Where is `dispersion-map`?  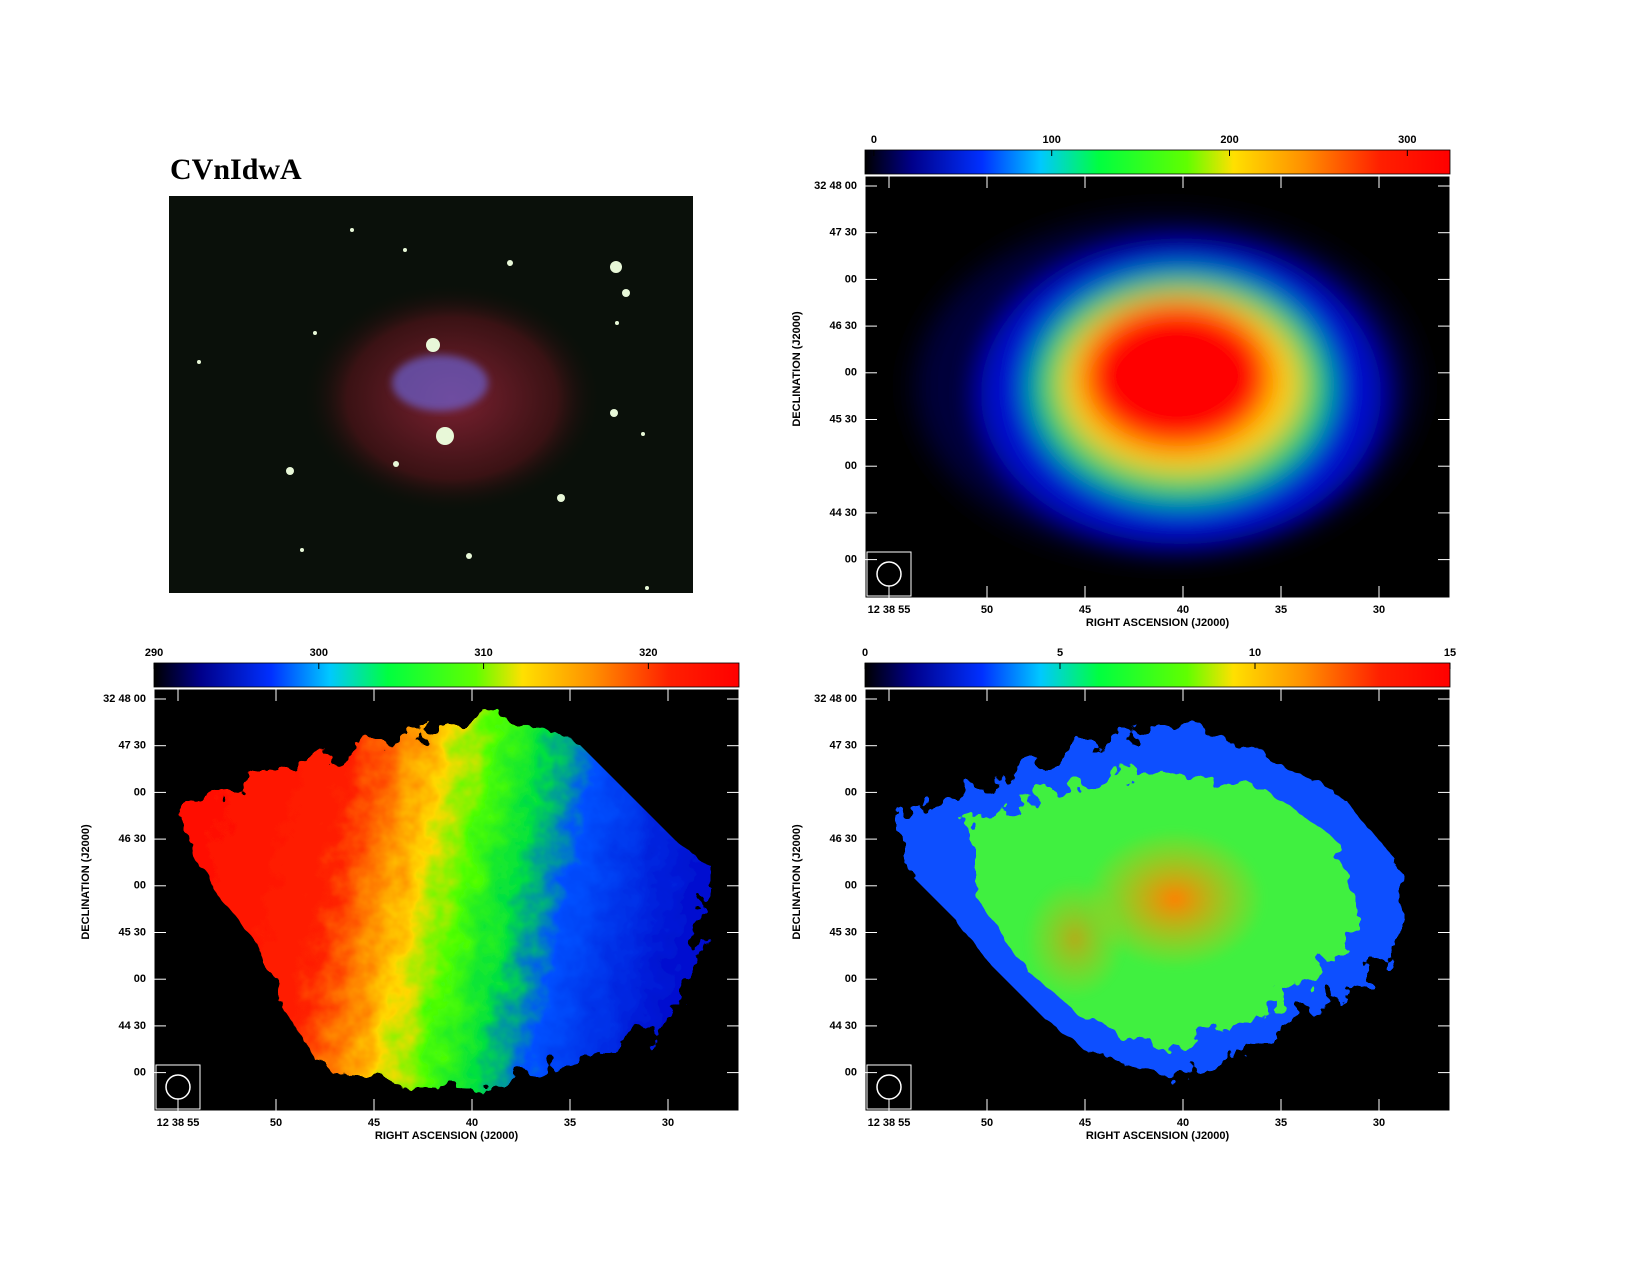 dispersion-map is located at coordinates (1157, 900).